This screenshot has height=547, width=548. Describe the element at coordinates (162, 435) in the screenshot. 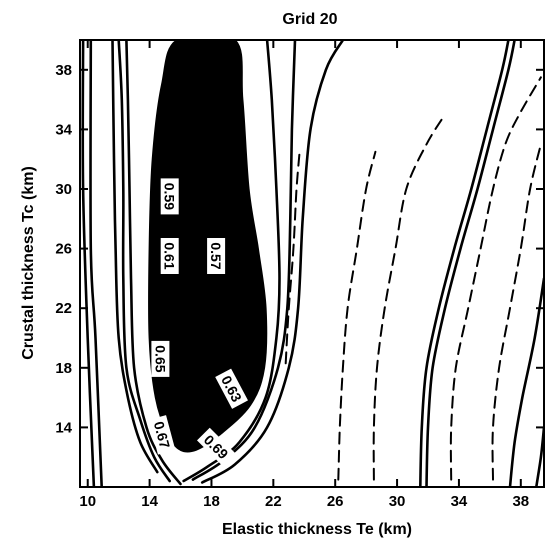

I see `contour-label-text: 0.67` at that location.